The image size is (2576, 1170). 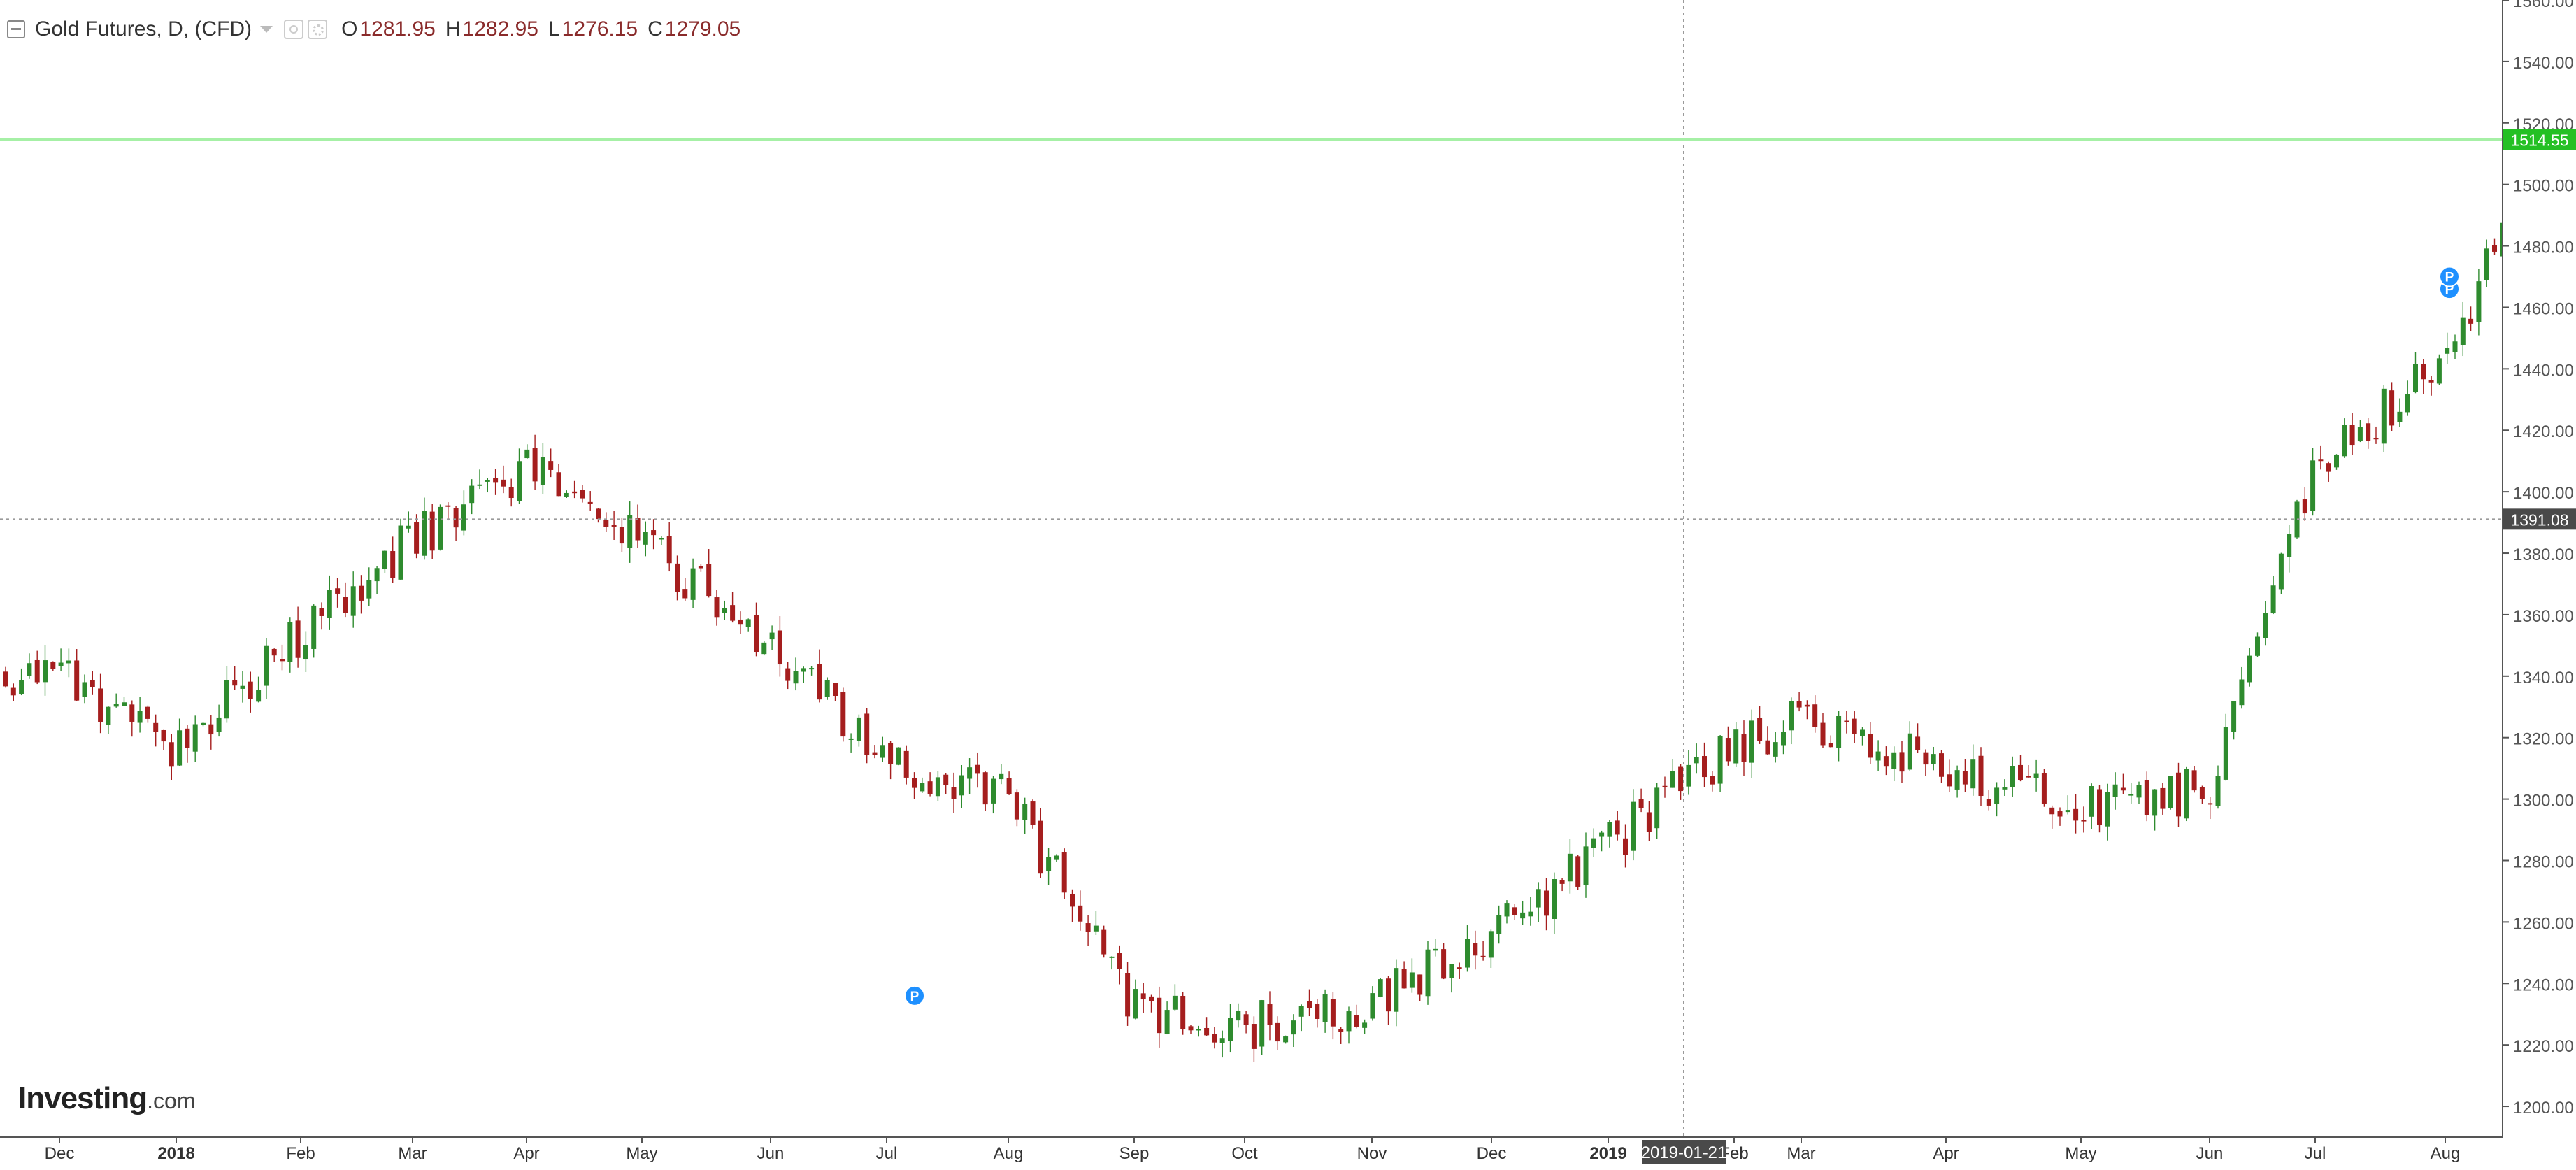 I want to click on y-tick-label: 1480.00, so click(x=2543, y=248).